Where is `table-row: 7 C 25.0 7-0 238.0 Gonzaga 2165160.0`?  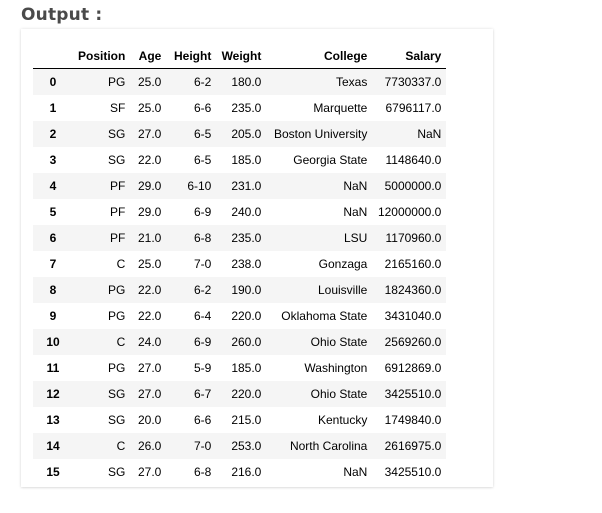 table-row: 7 C 25.0 7-0 238.0 Gonzaga 2165160.0 is located at coordinates (239, 264).